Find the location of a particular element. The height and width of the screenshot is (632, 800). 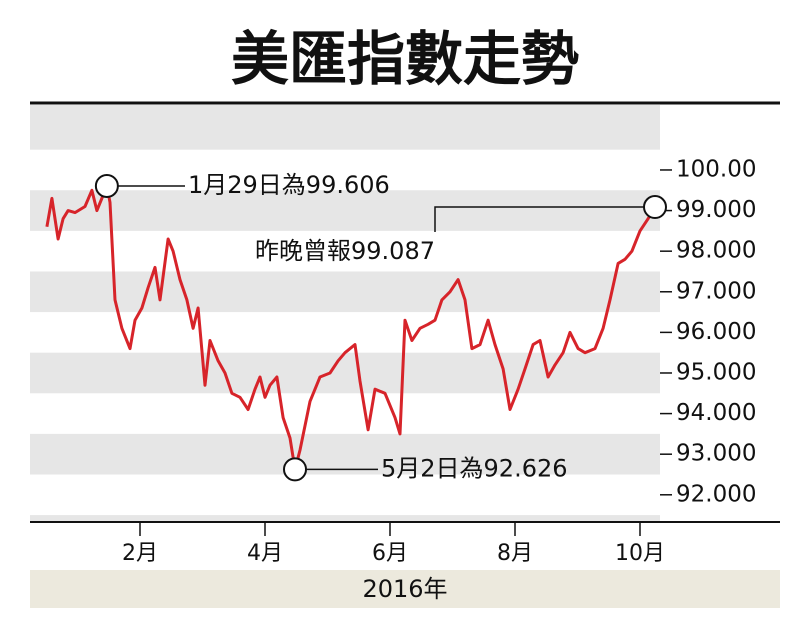

x-tick-label: 10月 is located at coordinates (640, 553).